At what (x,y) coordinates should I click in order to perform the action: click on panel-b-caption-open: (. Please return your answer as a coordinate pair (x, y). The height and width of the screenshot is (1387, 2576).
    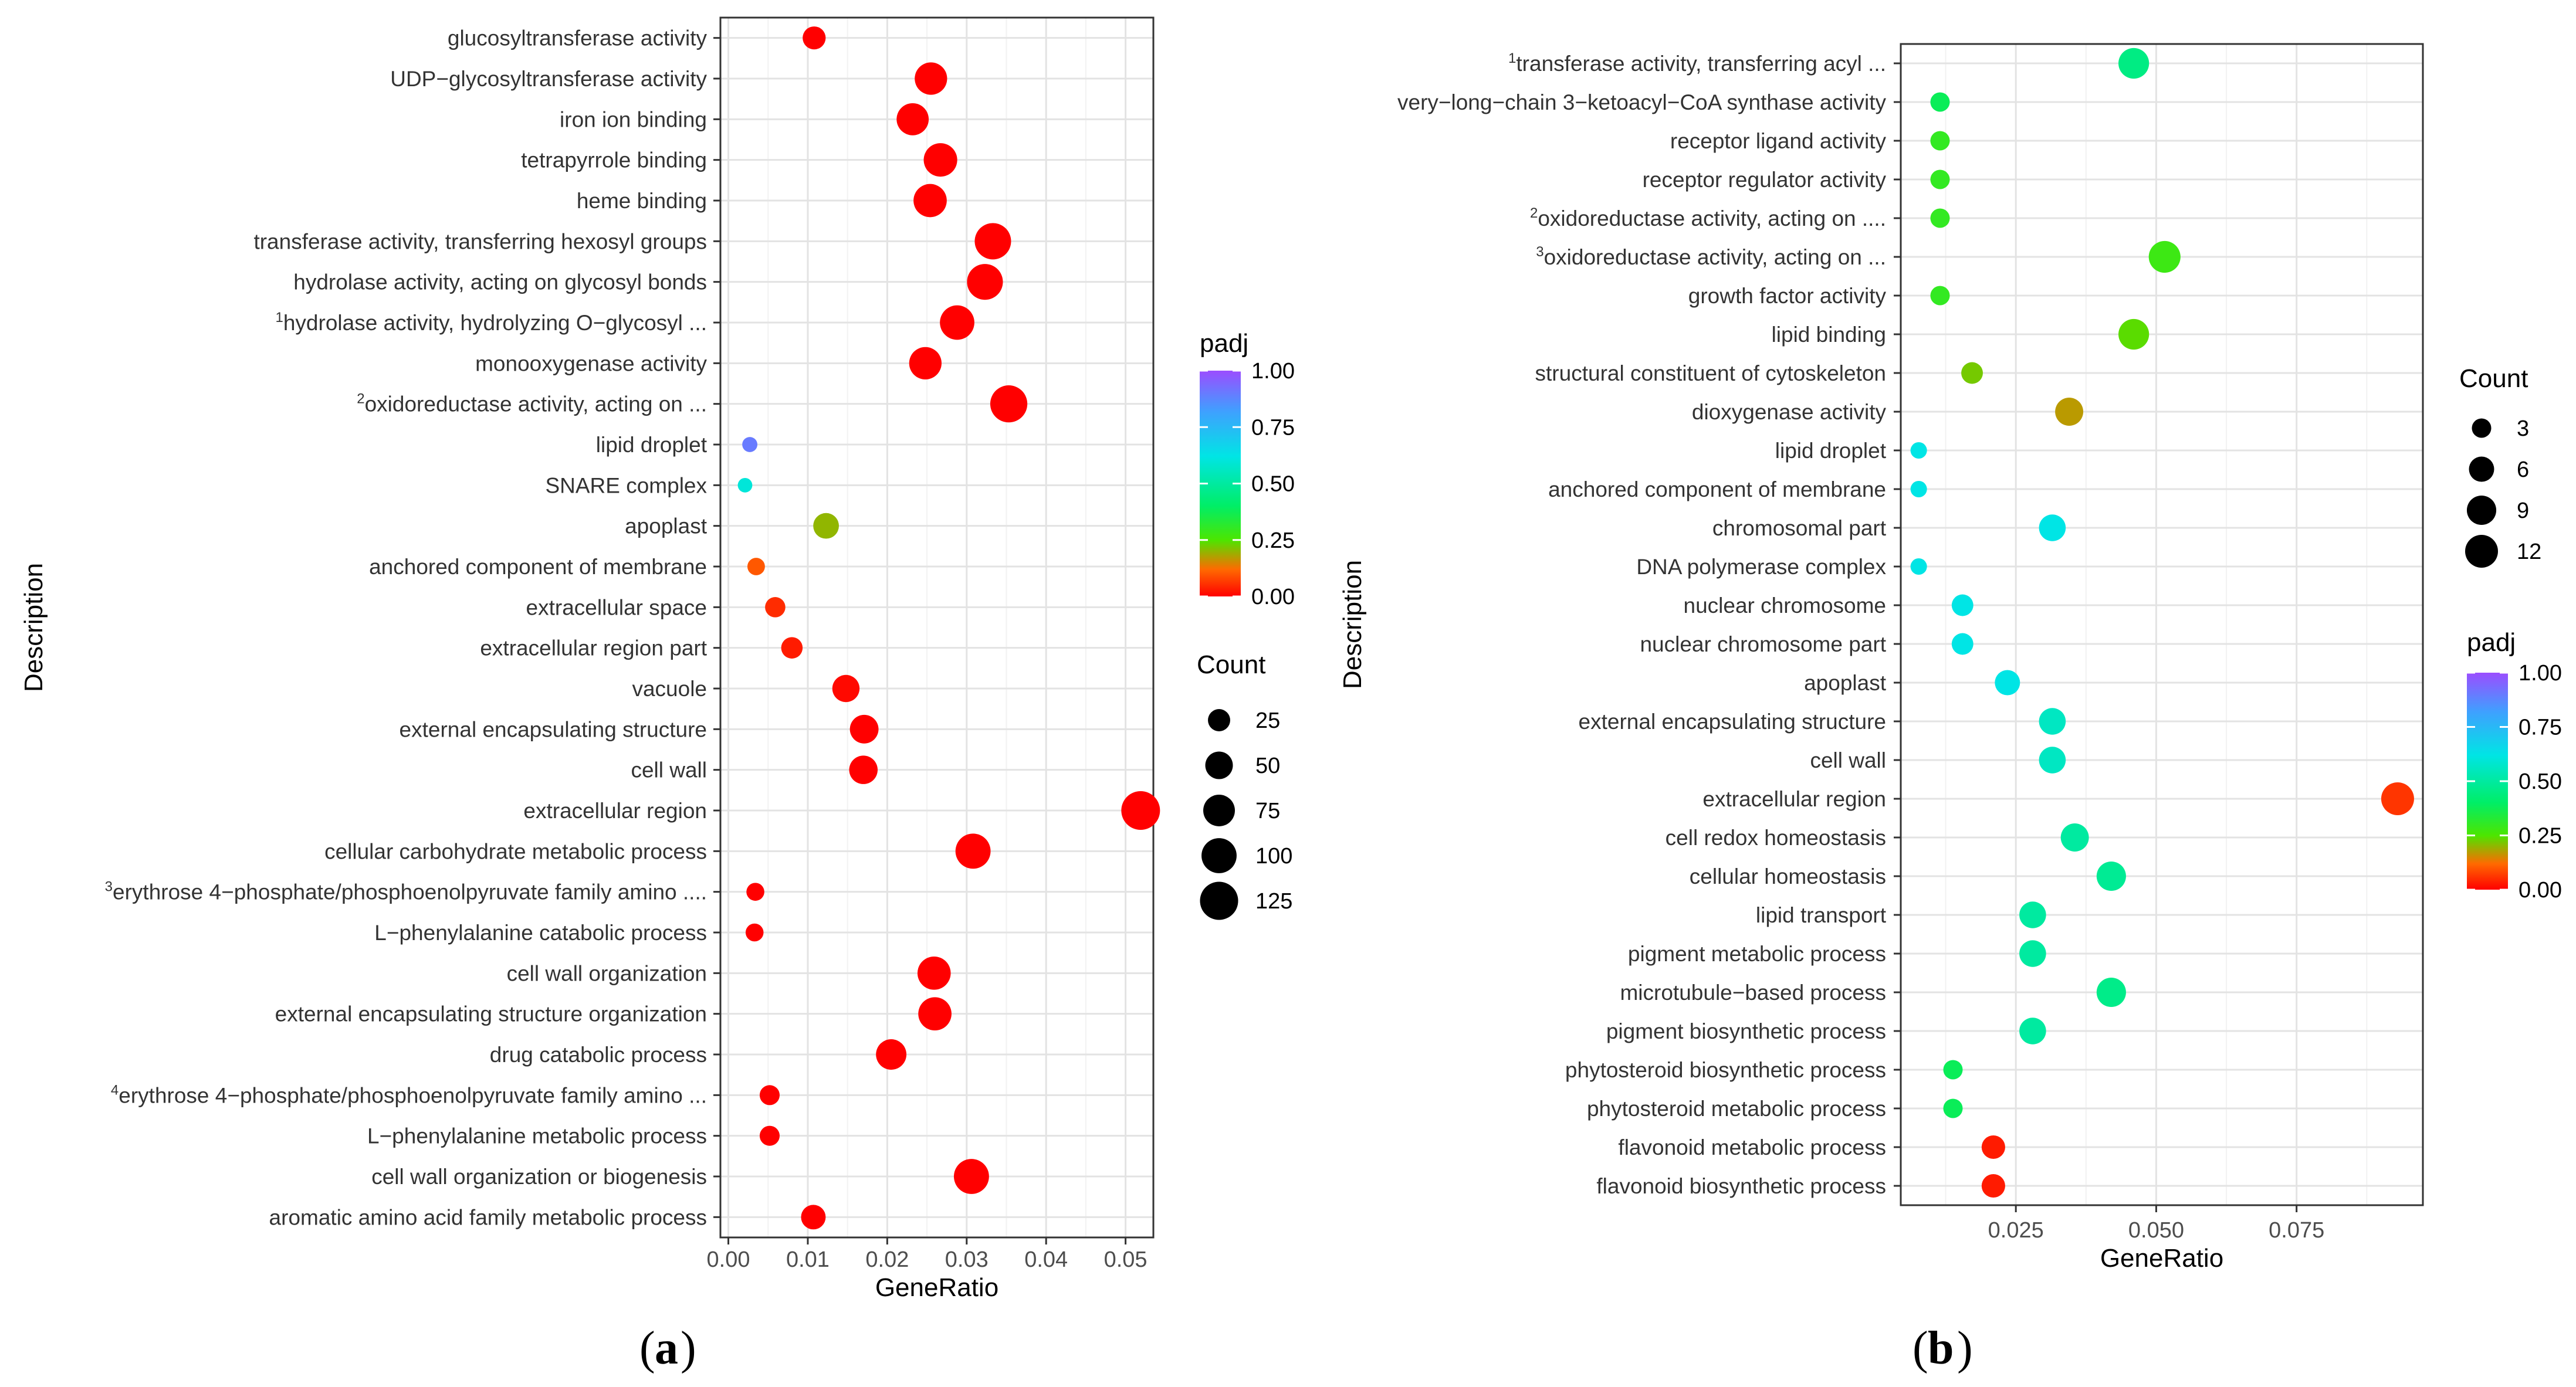
    Looking at the image, I should click on (1920, 1348).